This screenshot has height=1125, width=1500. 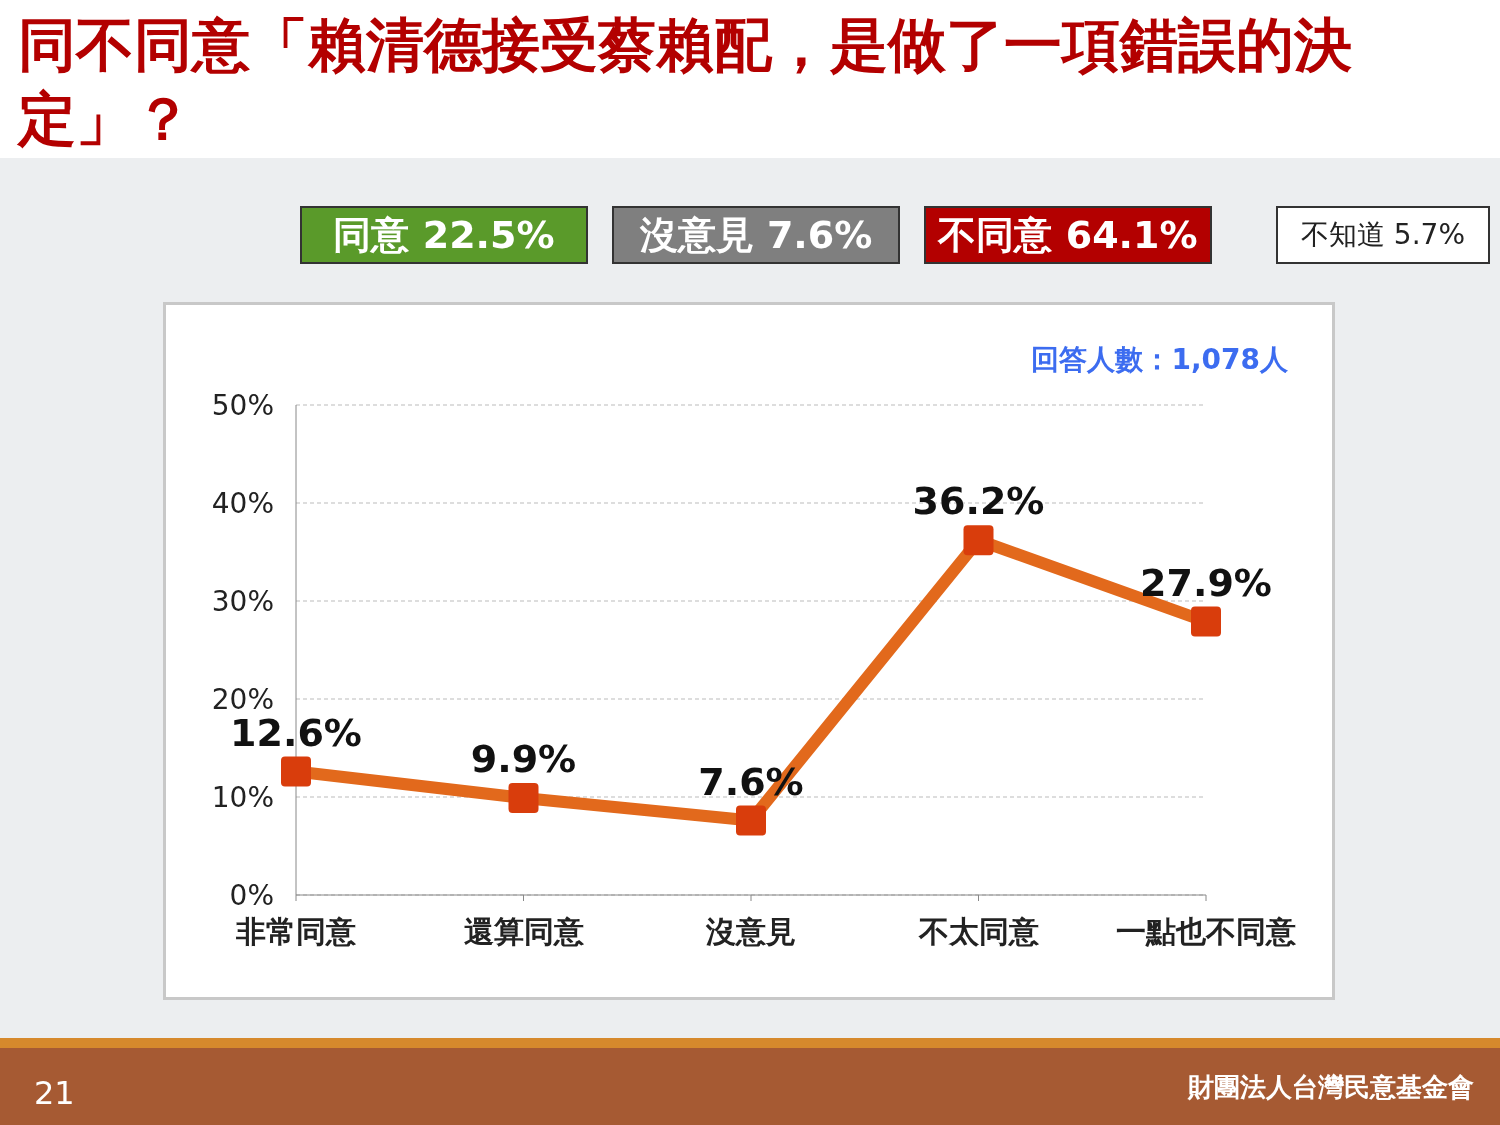 What do you see at coordinates (750, 932) in the screenshot?
I see `x-tick-label: 沒意見` at bounding box center [750, 932].